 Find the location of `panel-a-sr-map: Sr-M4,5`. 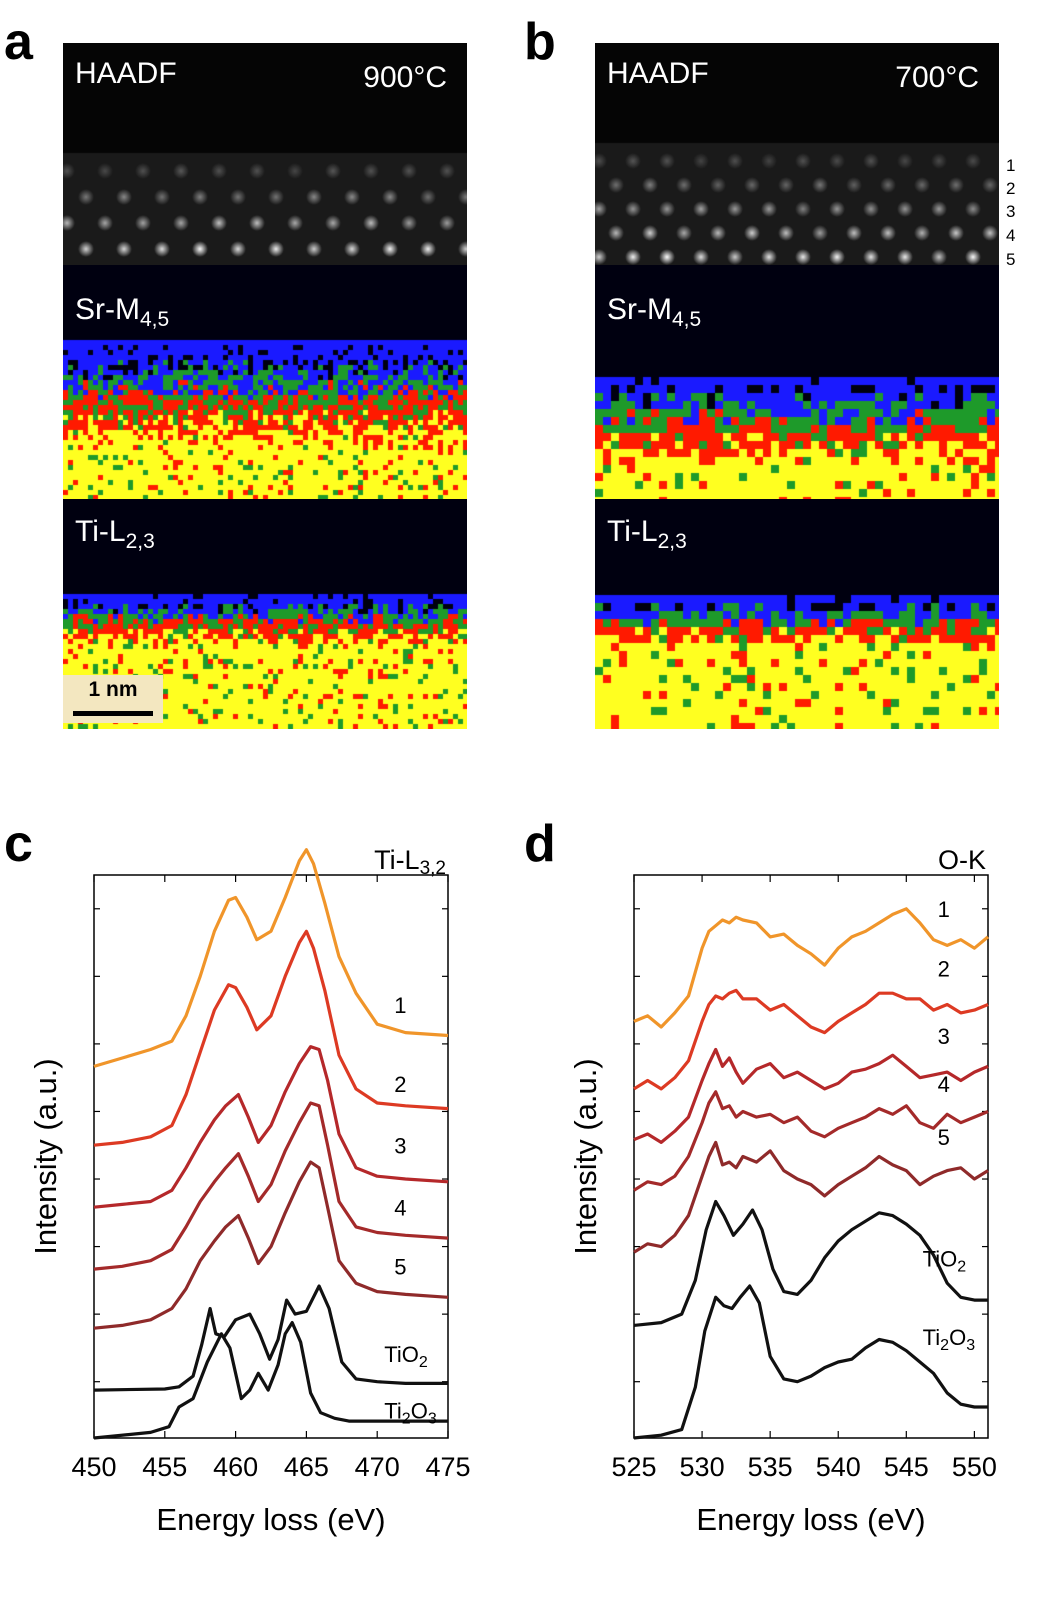

panel-a-sr-map: Sr-M4,5 is located at coordinates (265, 382).